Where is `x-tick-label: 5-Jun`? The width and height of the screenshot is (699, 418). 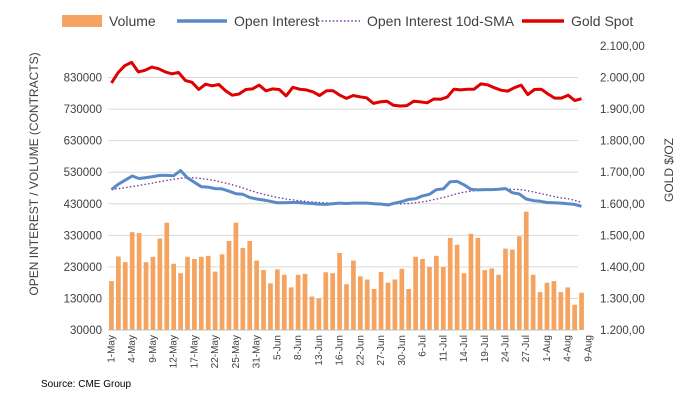
x-tick-label: 5-Jun is located at coordinates (277, 347).